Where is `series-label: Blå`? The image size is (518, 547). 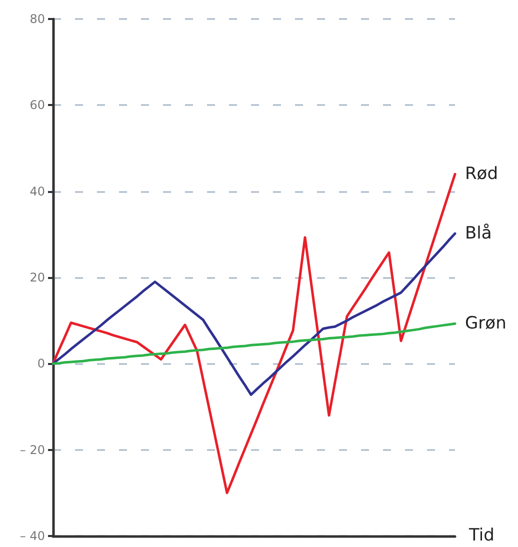
series-label: Blå is located at coordinates (478, 234).